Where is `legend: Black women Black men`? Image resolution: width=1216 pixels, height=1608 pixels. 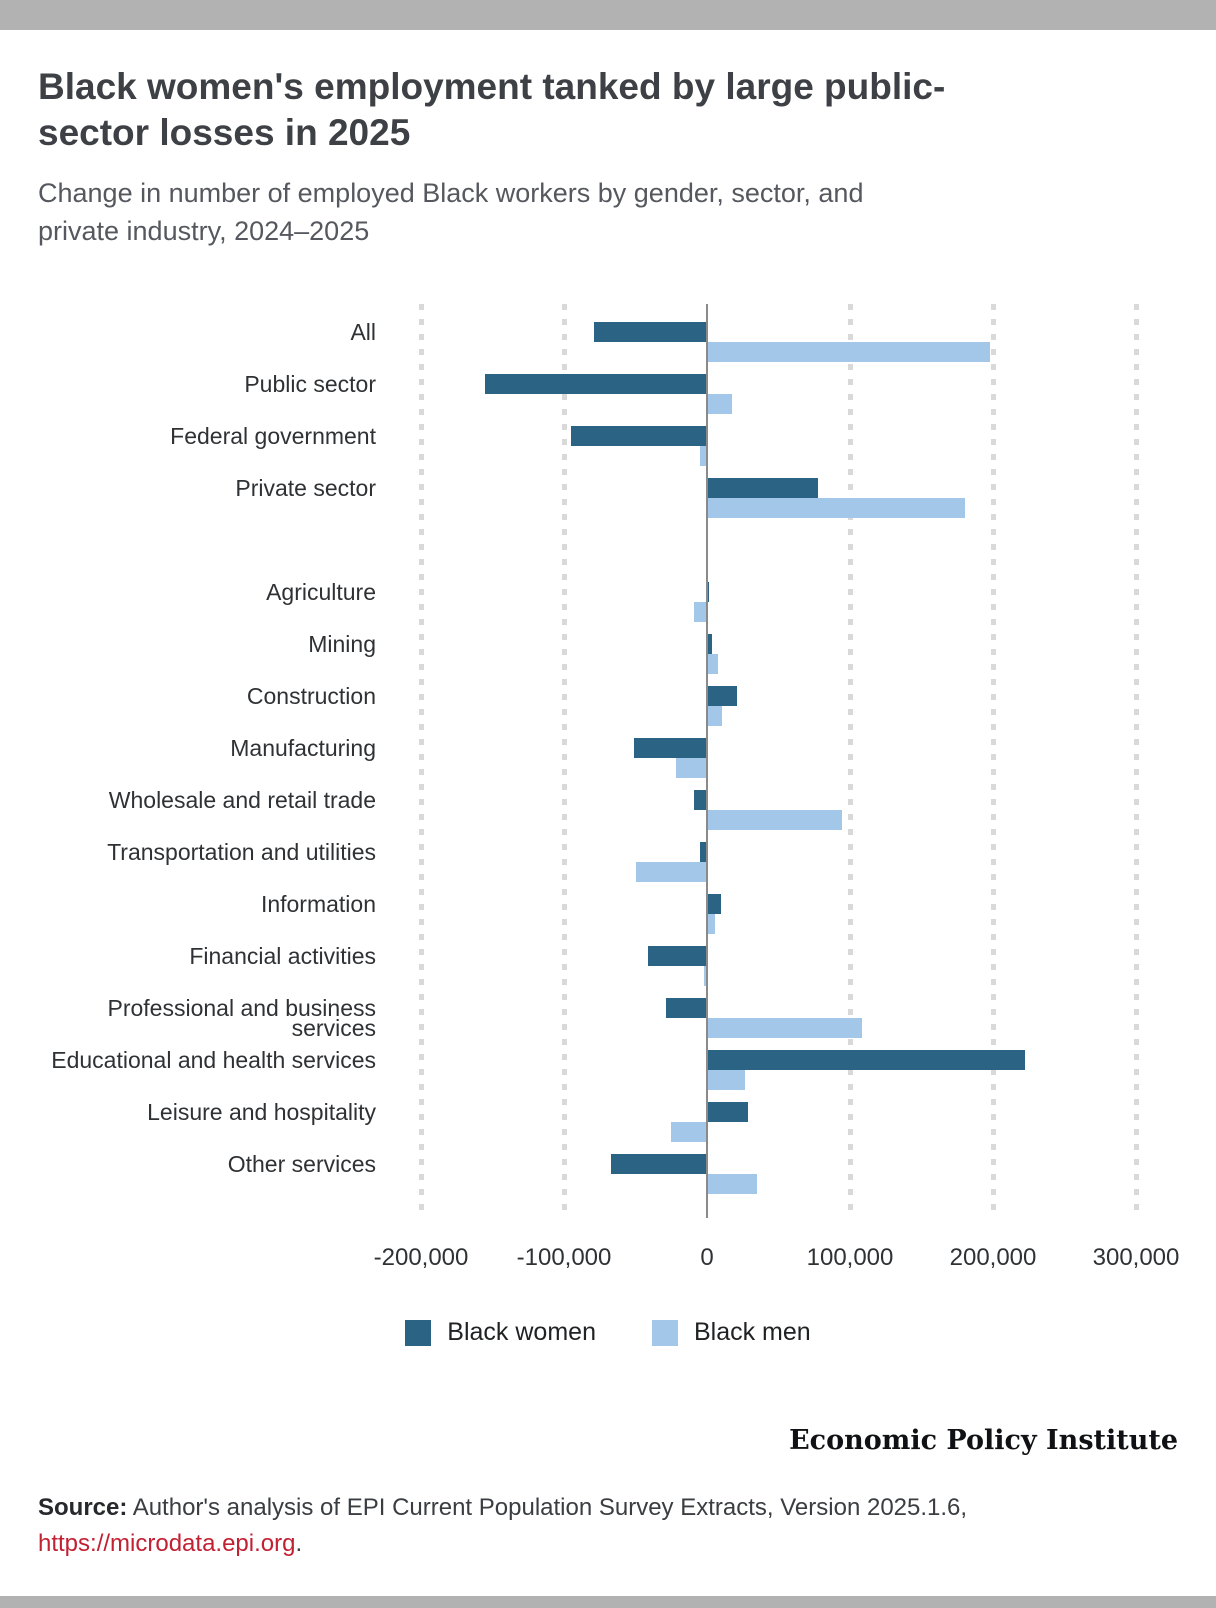
legend: Black women Black men is located at coordinates (608, 1332).